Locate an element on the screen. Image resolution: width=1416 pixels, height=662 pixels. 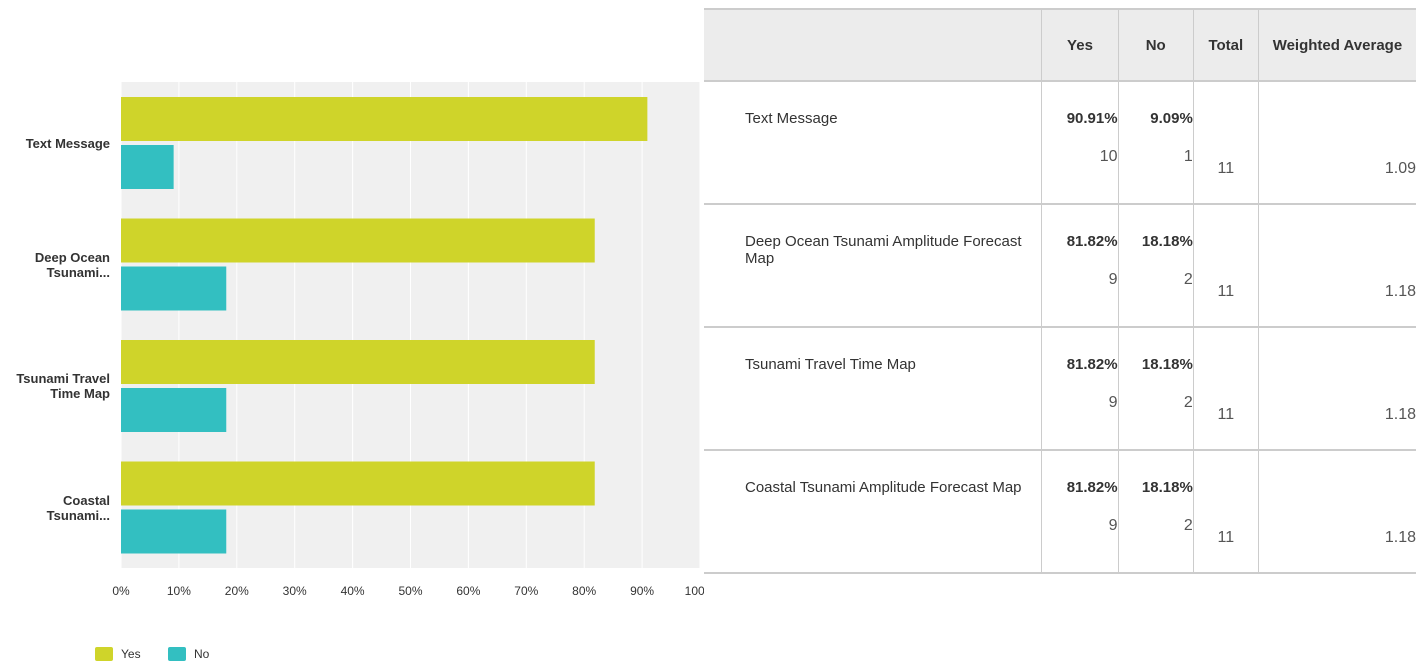
row-label: Coastal Tsunami Amplitude Forecast Map is located at coordinates (883, 487).